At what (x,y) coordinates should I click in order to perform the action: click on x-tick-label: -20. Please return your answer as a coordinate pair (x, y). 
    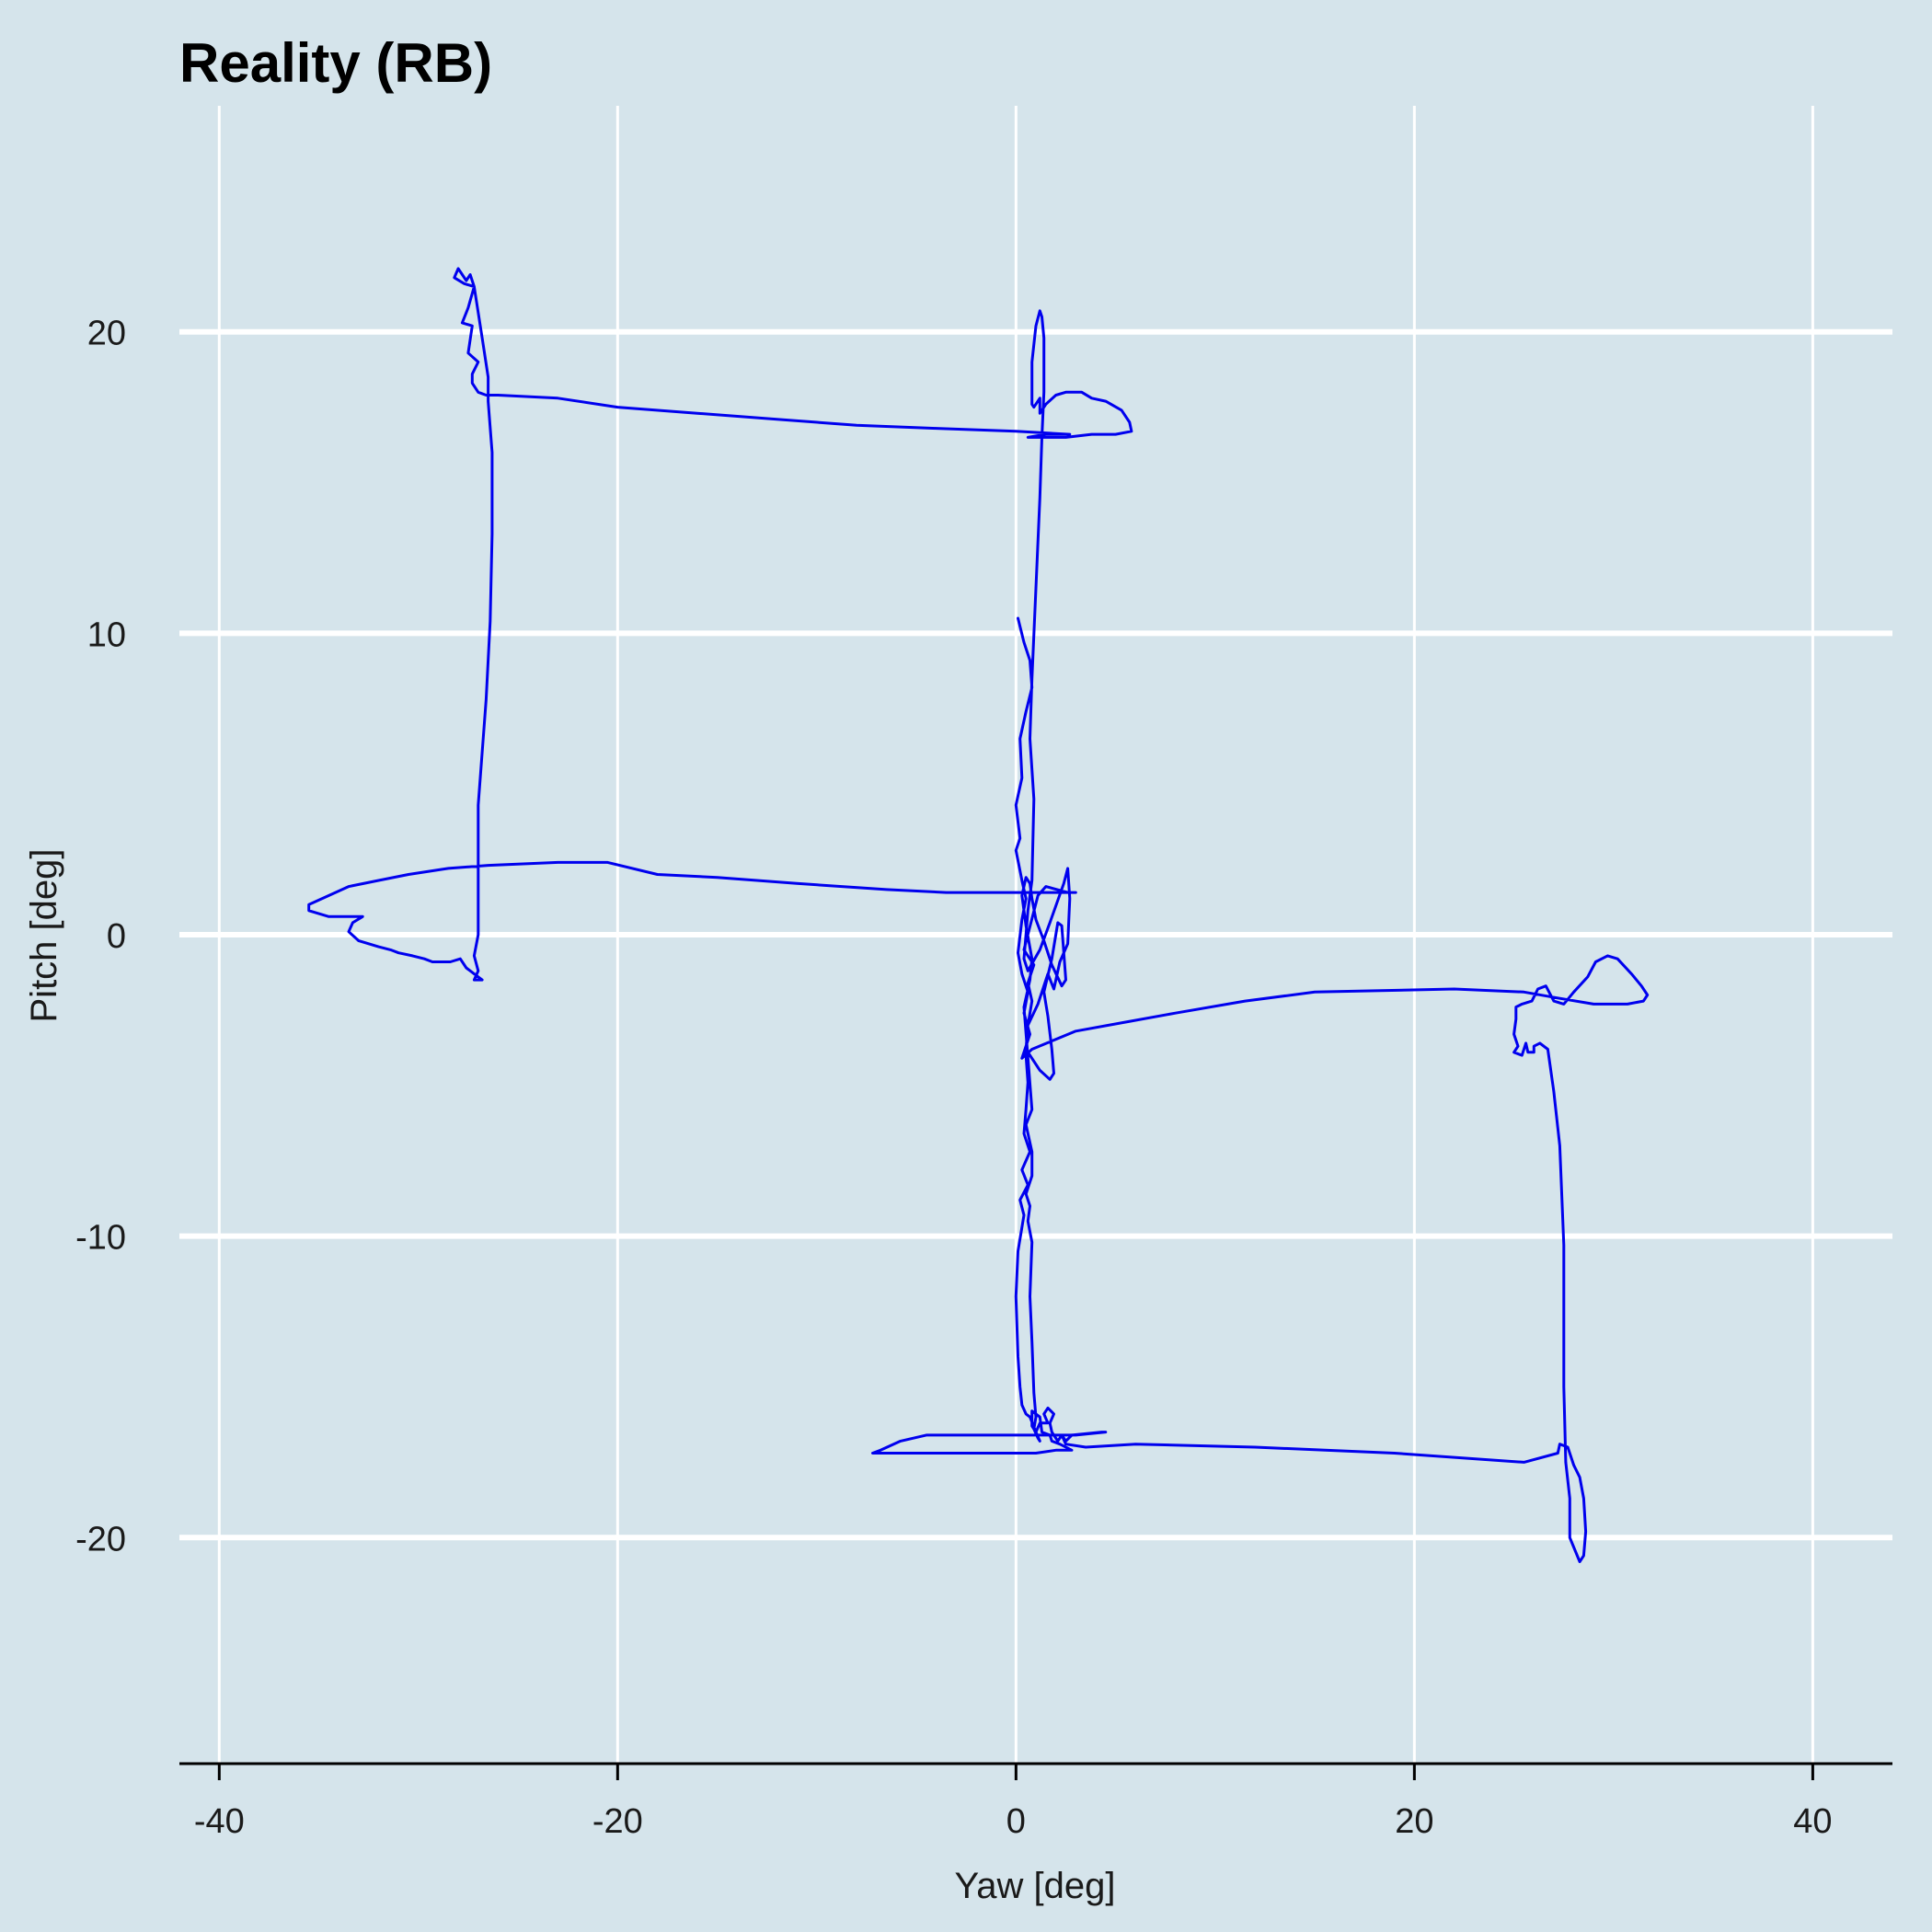
    Looking at the image, I should click on (617, 1821).